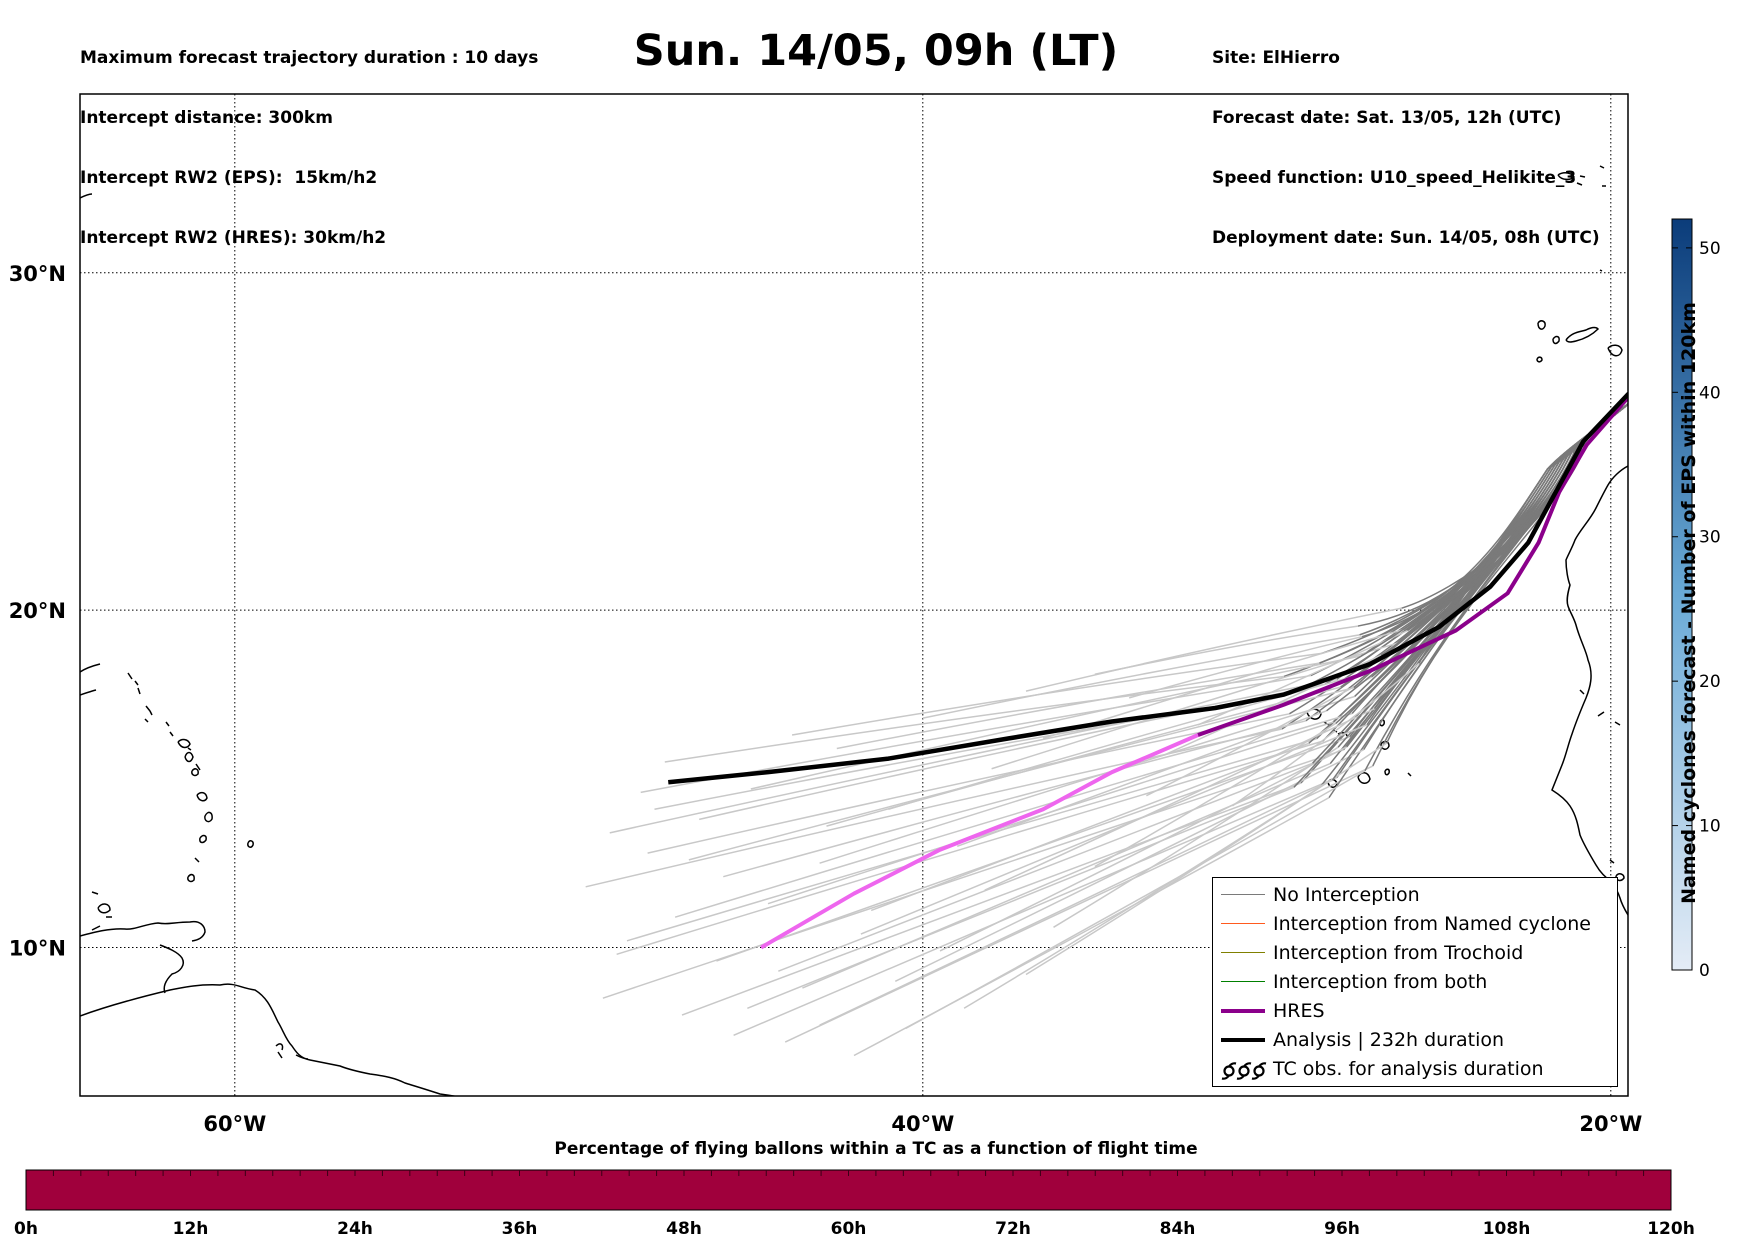  What do you see at coordinates (1710, 538) in the screenshot?
I see `colorbar-tick-label: 30` at bounding box center [1710, 538].